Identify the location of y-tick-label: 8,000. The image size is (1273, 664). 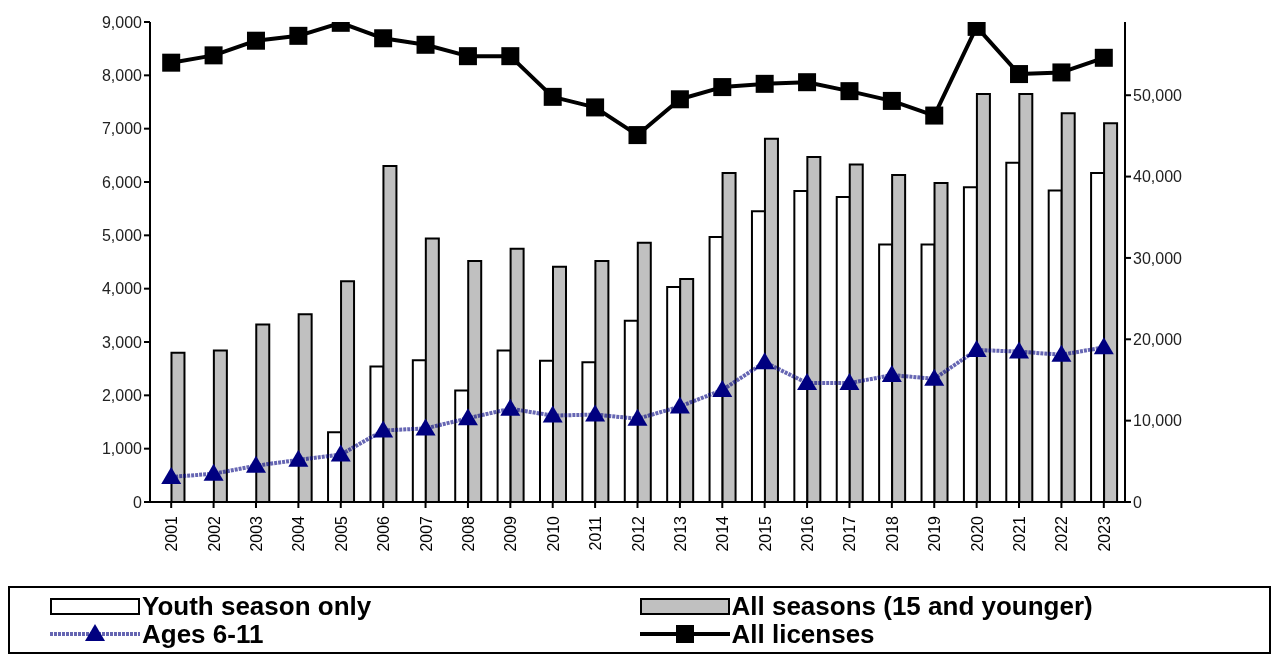
(122, 76).